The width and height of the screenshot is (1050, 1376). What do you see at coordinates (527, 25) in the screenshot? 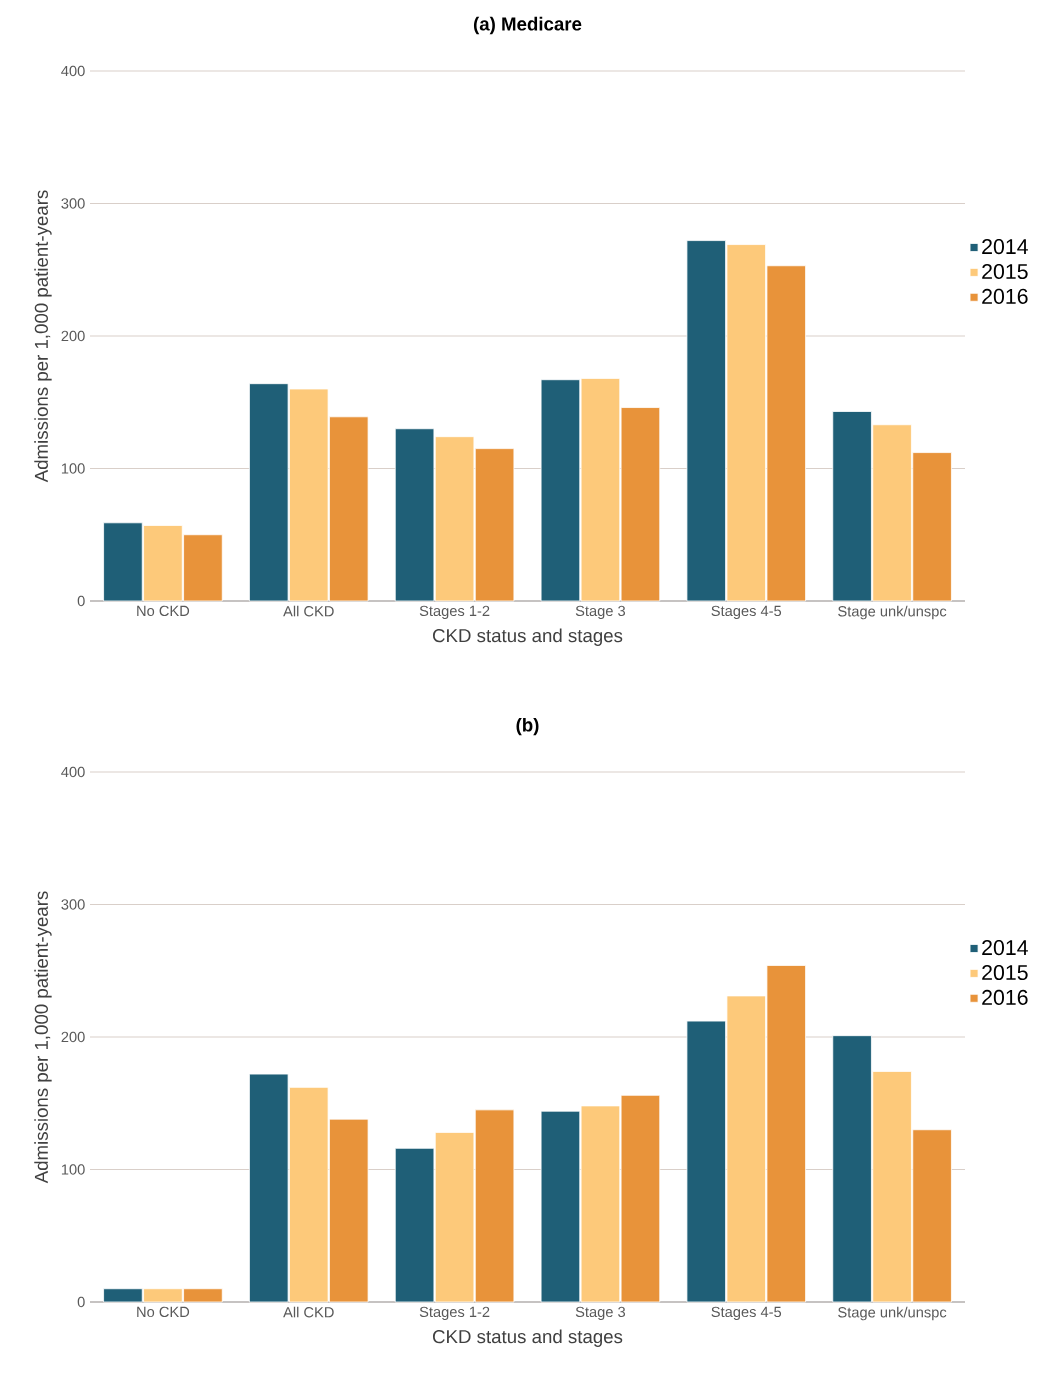
I see `chart-title: (a) Medicare` at bounding box center [527, 25].